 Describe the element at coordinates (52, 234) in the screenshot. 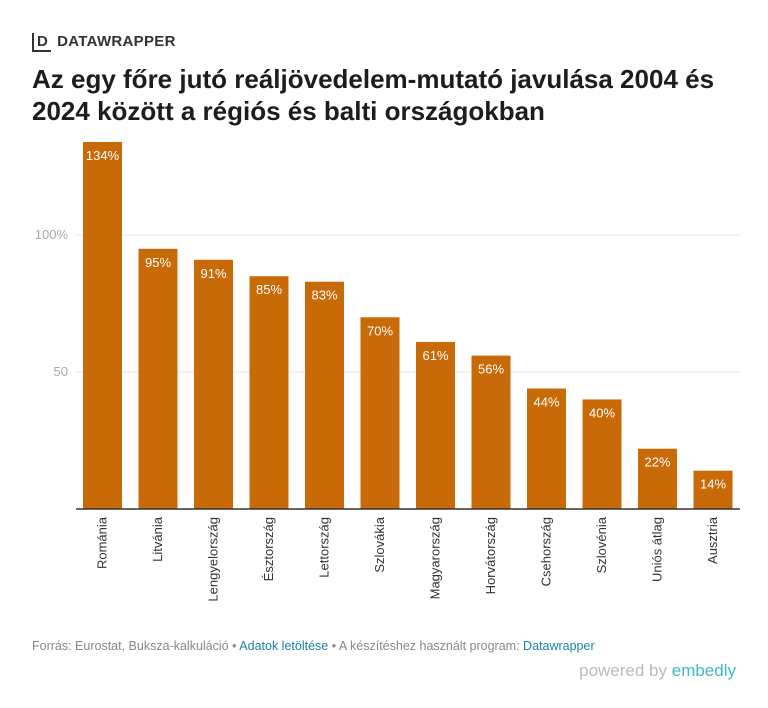

I see `y-tick-label: 100%` at that location.